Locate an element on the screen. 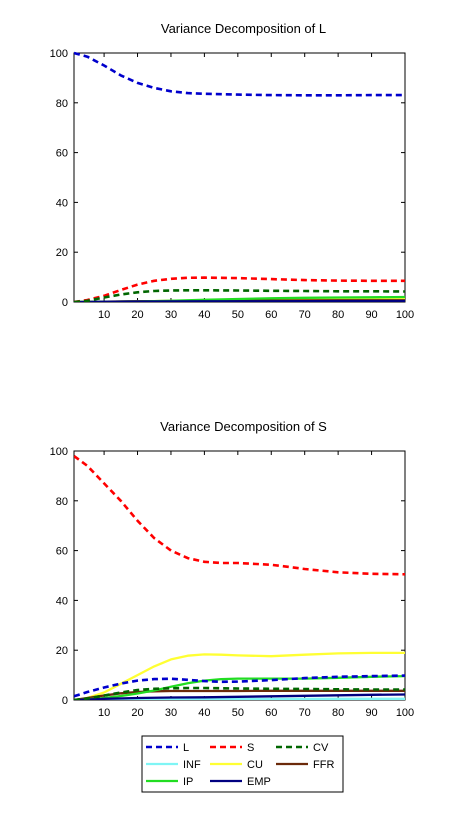 The image size is (474, 829). series-line-cu is located at coordinates (239, 675).